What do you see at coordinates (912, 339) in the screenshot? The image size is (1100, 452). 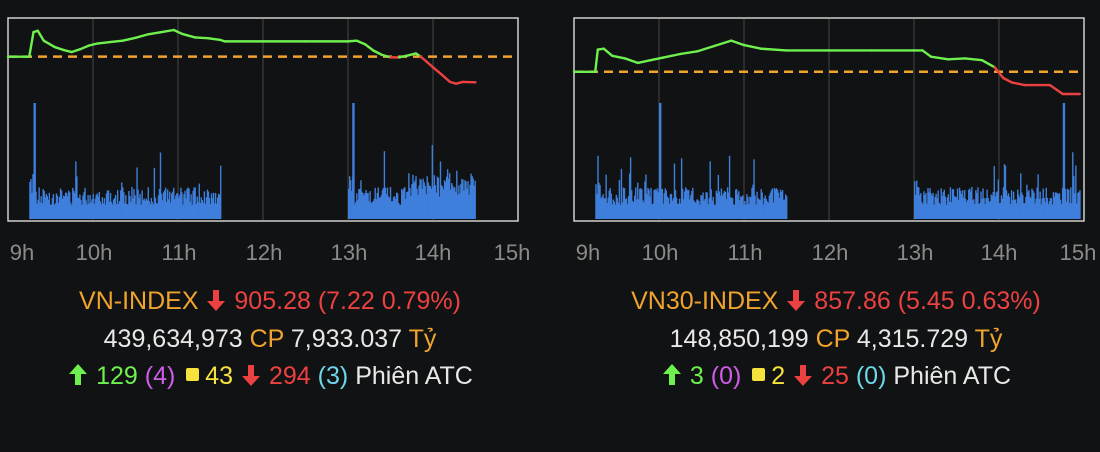 I see `turnover-value: 4,315.729` at bounding box center [912, 339].